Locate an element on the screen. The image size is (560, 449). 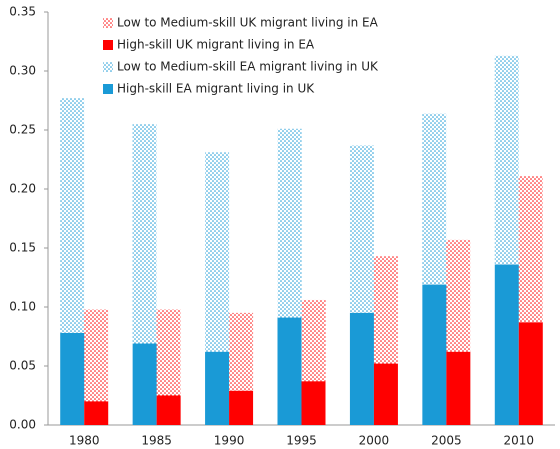
y-tick-label: 0.30 is located at coordinates (22, 71).